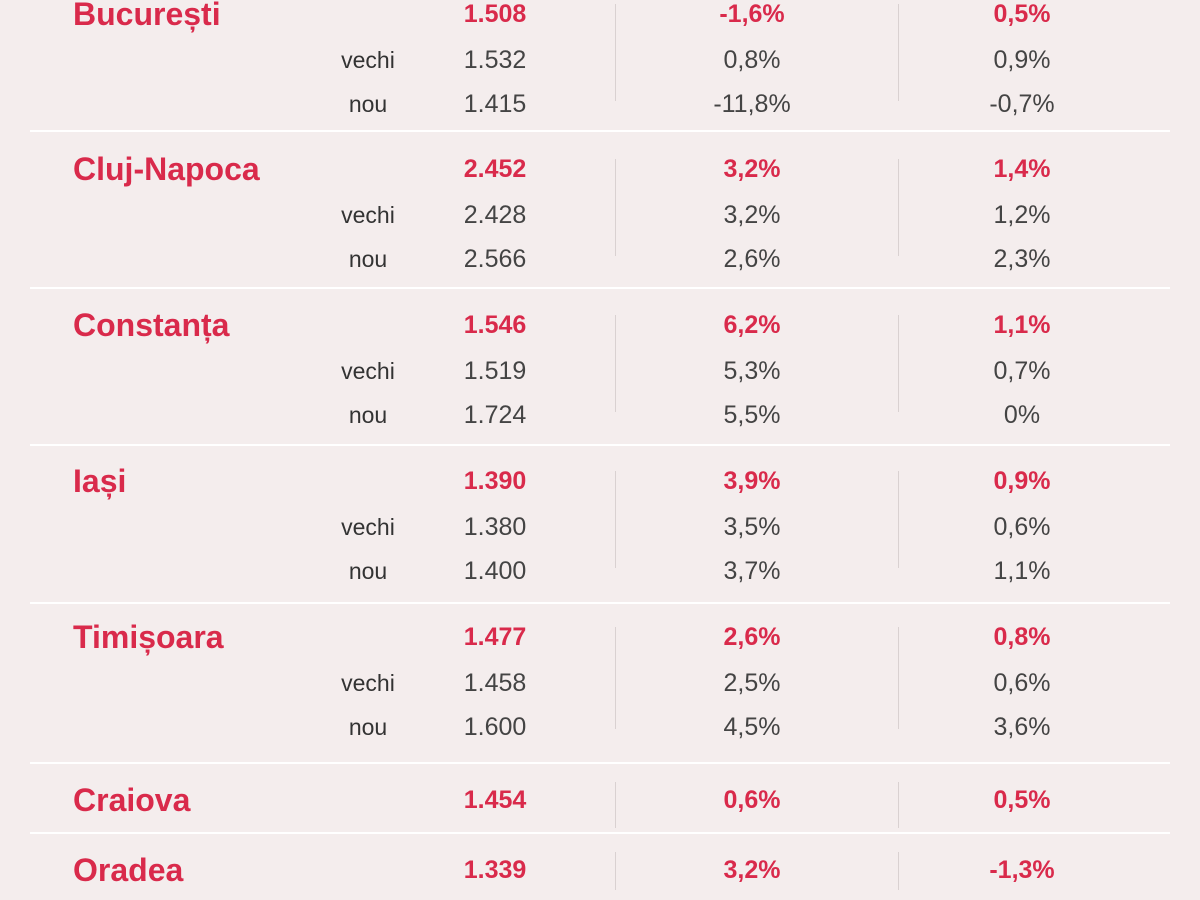 The height and width of the screenshot is (900, 1200). What do you see at coordinates (1022, 259) in the screenshot?
I see `row-change-2: 2,3%` at bounding box center [1022, 259].